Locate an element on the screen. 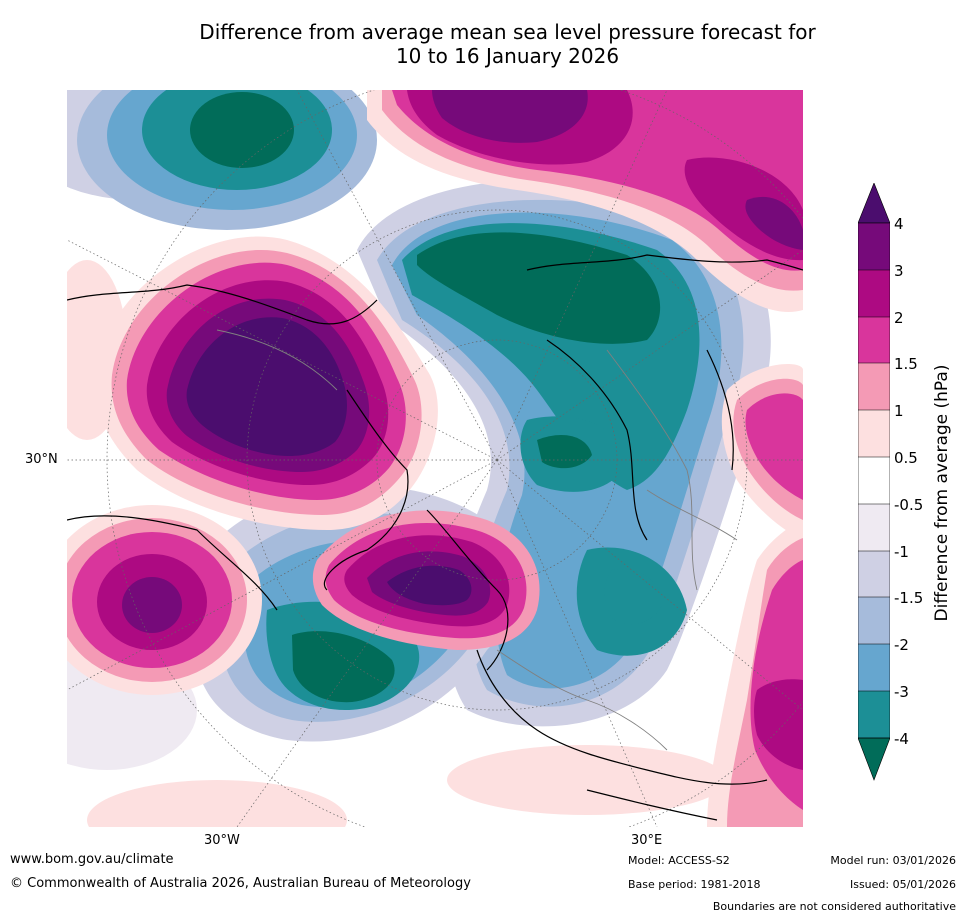  colorbar-outline is located at coordinates (874, 480).